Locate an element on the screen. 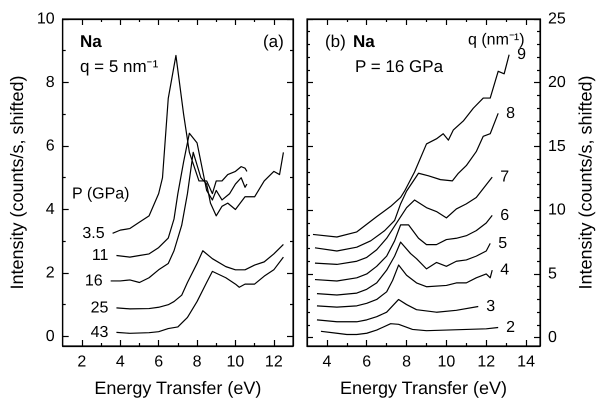 The width and height of the screenshot is (603, 402). y-tick-label: 4 is located at coordinates (50, 209).